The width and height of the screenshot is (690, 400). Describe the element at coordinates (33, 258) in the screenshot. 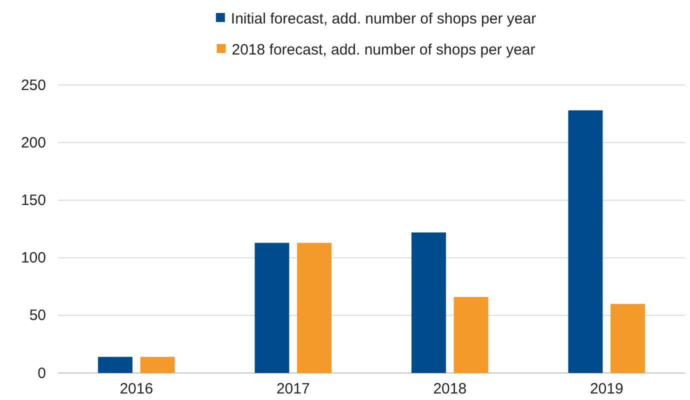

I see `y-tick-label: 100` at that location.